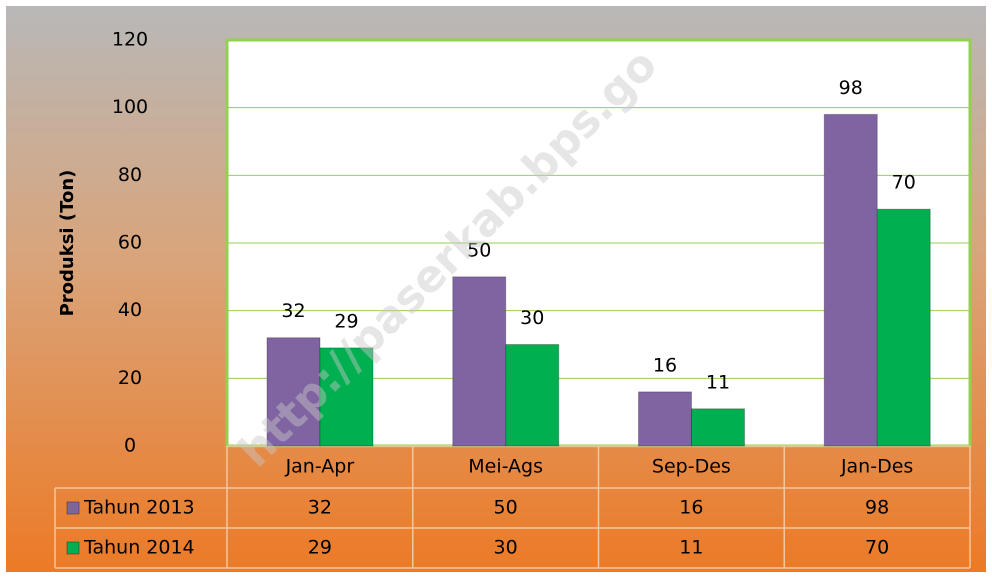  What do you see at coordinates (67, 243) in the screenshot?
I see `y-axis-title: Produksi (Ton)` at bounding box center [67, 243].